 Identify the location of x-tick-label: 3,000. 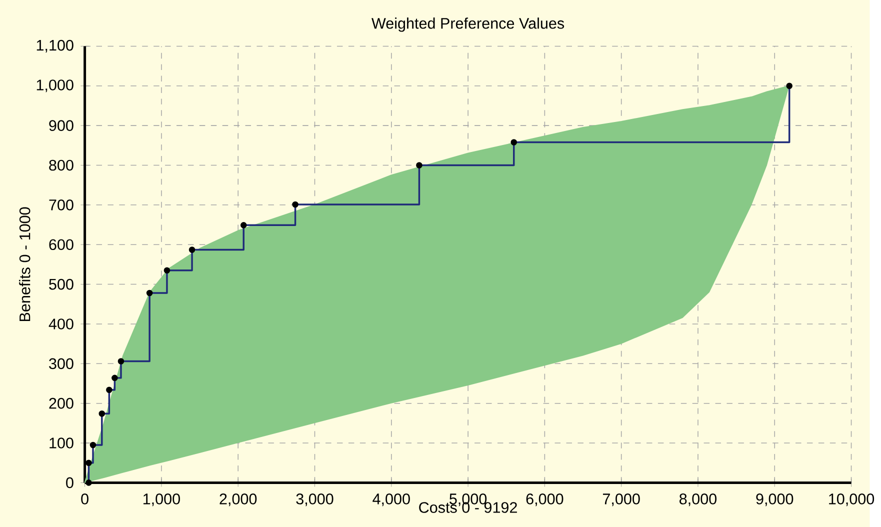
(315, 499).